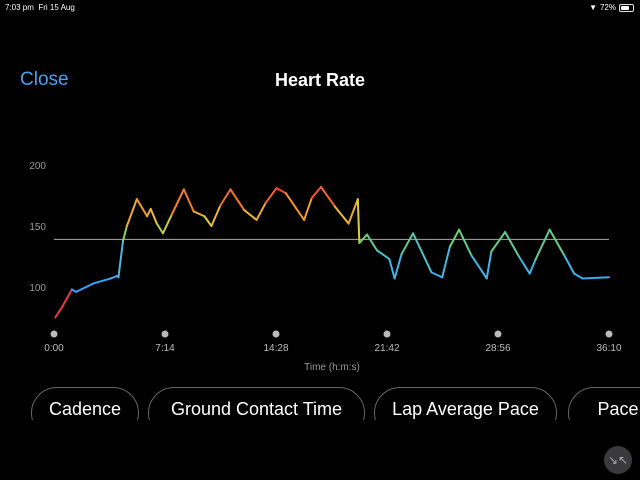  What do you see at coordinates (607, 7) in the screenshot?
I see `battery-percent: 72%` at bounding box center [607, 7].